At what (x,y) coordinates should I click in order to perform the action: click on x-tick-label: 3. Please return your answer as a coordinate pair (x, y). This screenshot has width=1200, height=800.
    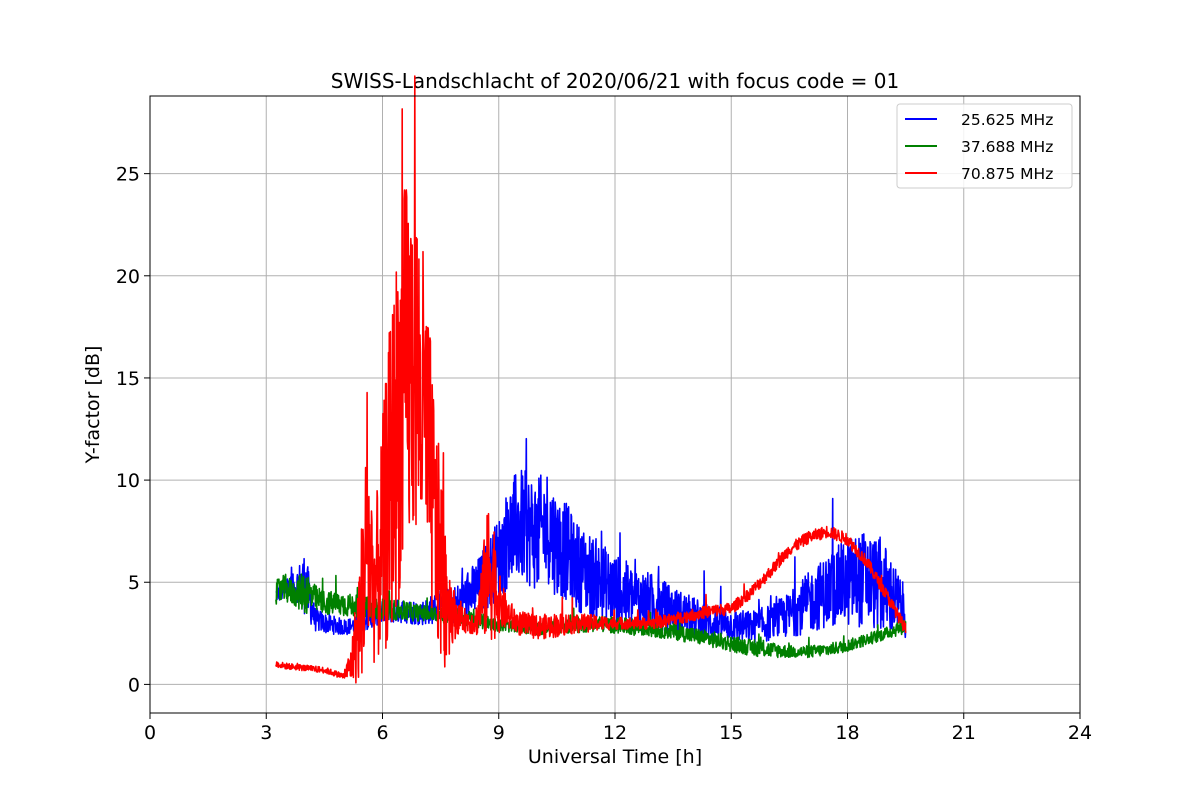
    Looking at the image, I should click on (266, 733).